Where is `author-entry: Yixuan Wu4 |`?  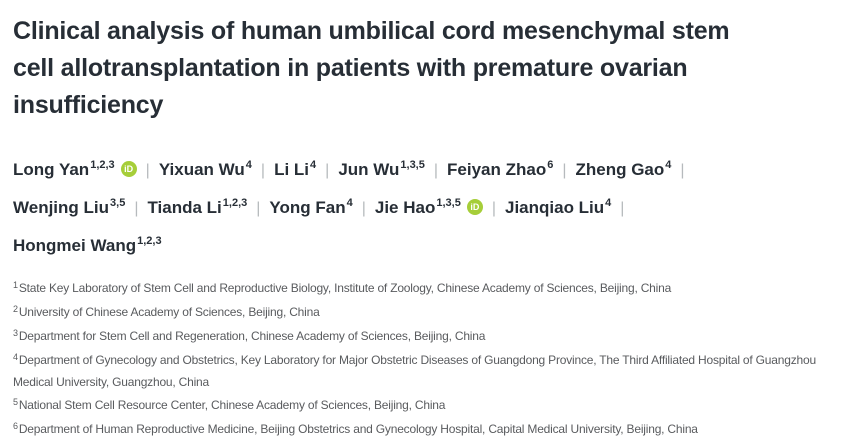
author-entry: Yixuan Wu4 | is located at coordinates (216, 169).